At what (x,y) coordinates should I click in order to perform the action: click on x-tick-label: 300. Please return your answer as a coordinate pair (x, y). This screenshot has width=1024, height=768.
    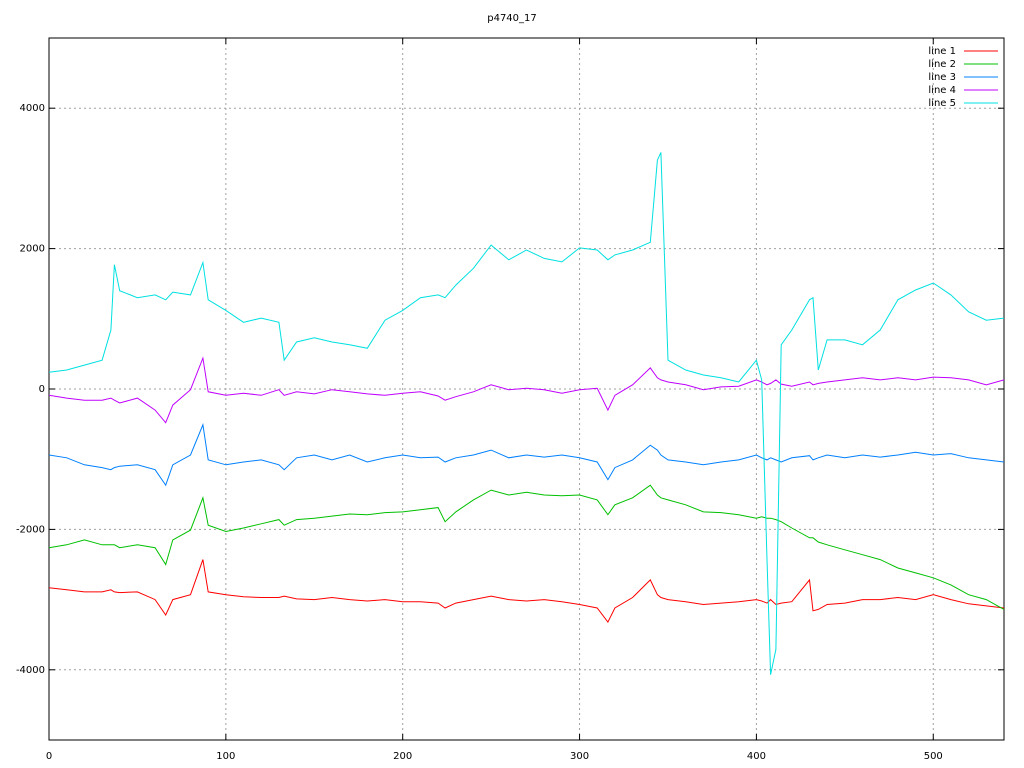
    Looking at the image, I should click on (579, 756).